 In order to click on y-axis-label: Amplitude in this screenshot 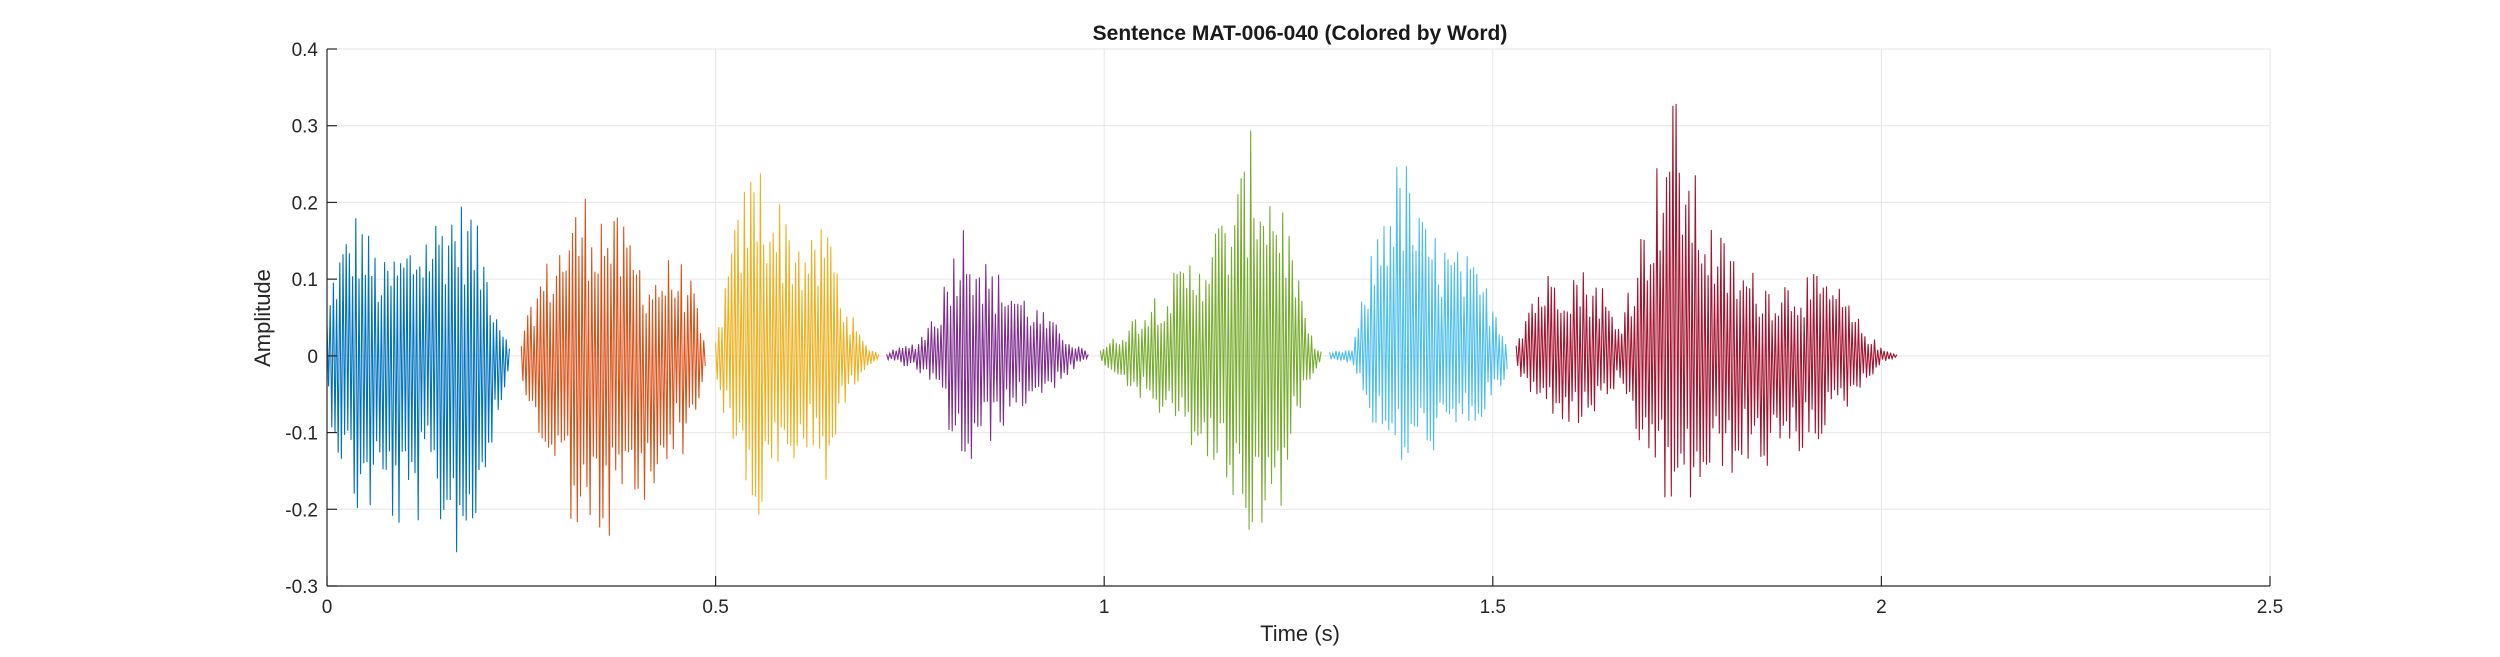, I will do `click(262, 318)`.